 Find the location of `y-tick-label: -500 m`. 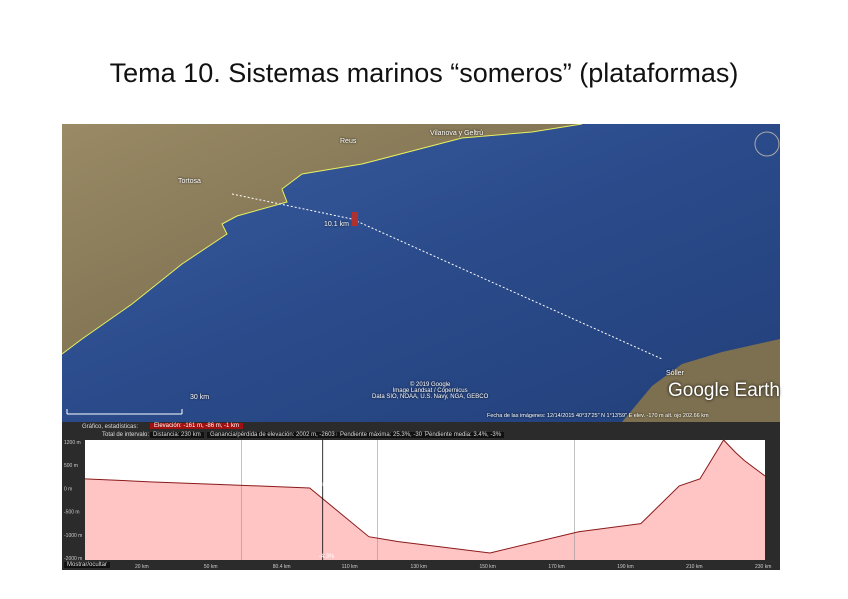

y-tick-label: -500 m is located at coordinates (72, 513).